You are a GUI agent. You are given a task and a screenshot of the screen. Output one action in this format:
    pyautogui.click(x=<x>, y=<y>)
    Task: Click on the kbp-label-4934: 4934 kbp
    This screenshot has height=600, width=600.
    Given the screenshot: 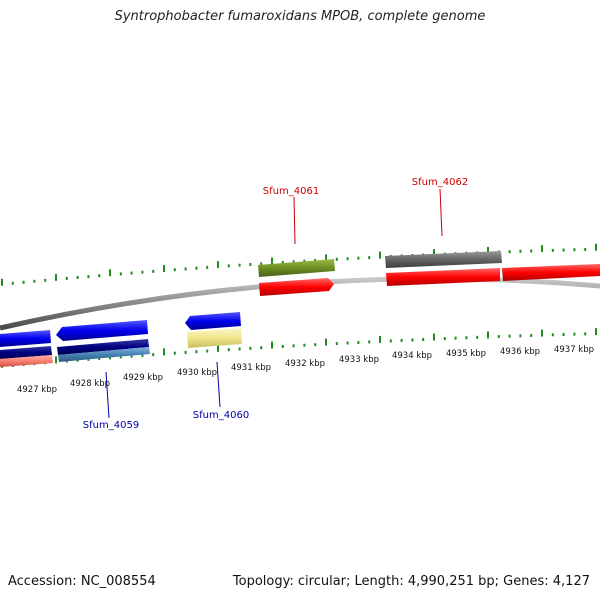 What is the action you would take?
    pyautogui.click(x=412, y=356)
    